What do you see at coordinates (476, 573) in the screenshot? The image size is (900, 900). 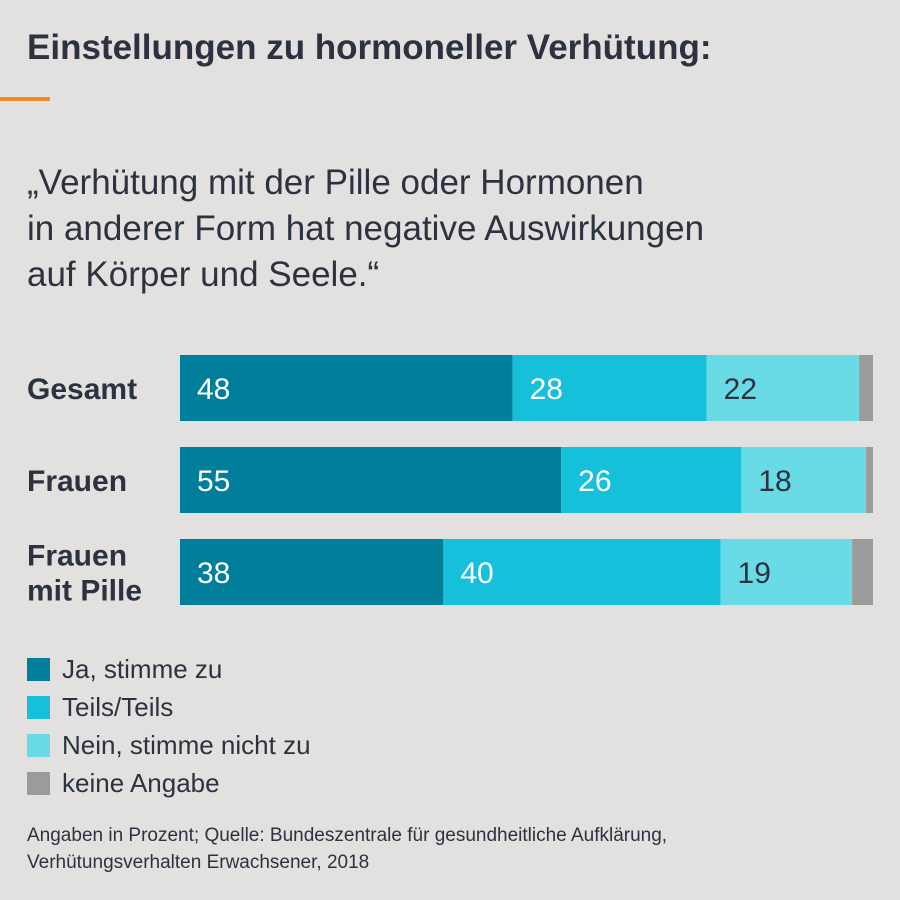 I see `data-label: 40` at bounding box center [476, 573].